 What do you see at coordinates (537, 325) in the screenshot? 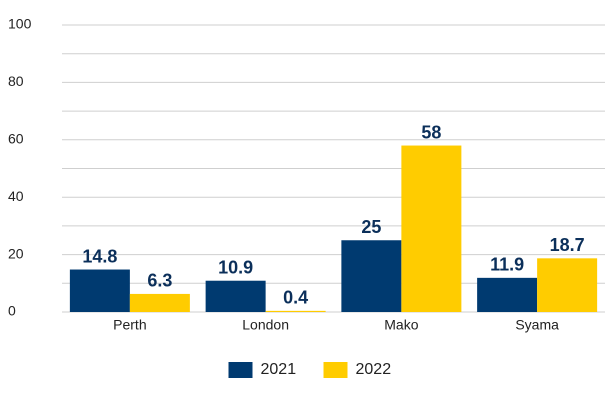
I see `x-tick-label: Syama` at bounding box center [537, 325].